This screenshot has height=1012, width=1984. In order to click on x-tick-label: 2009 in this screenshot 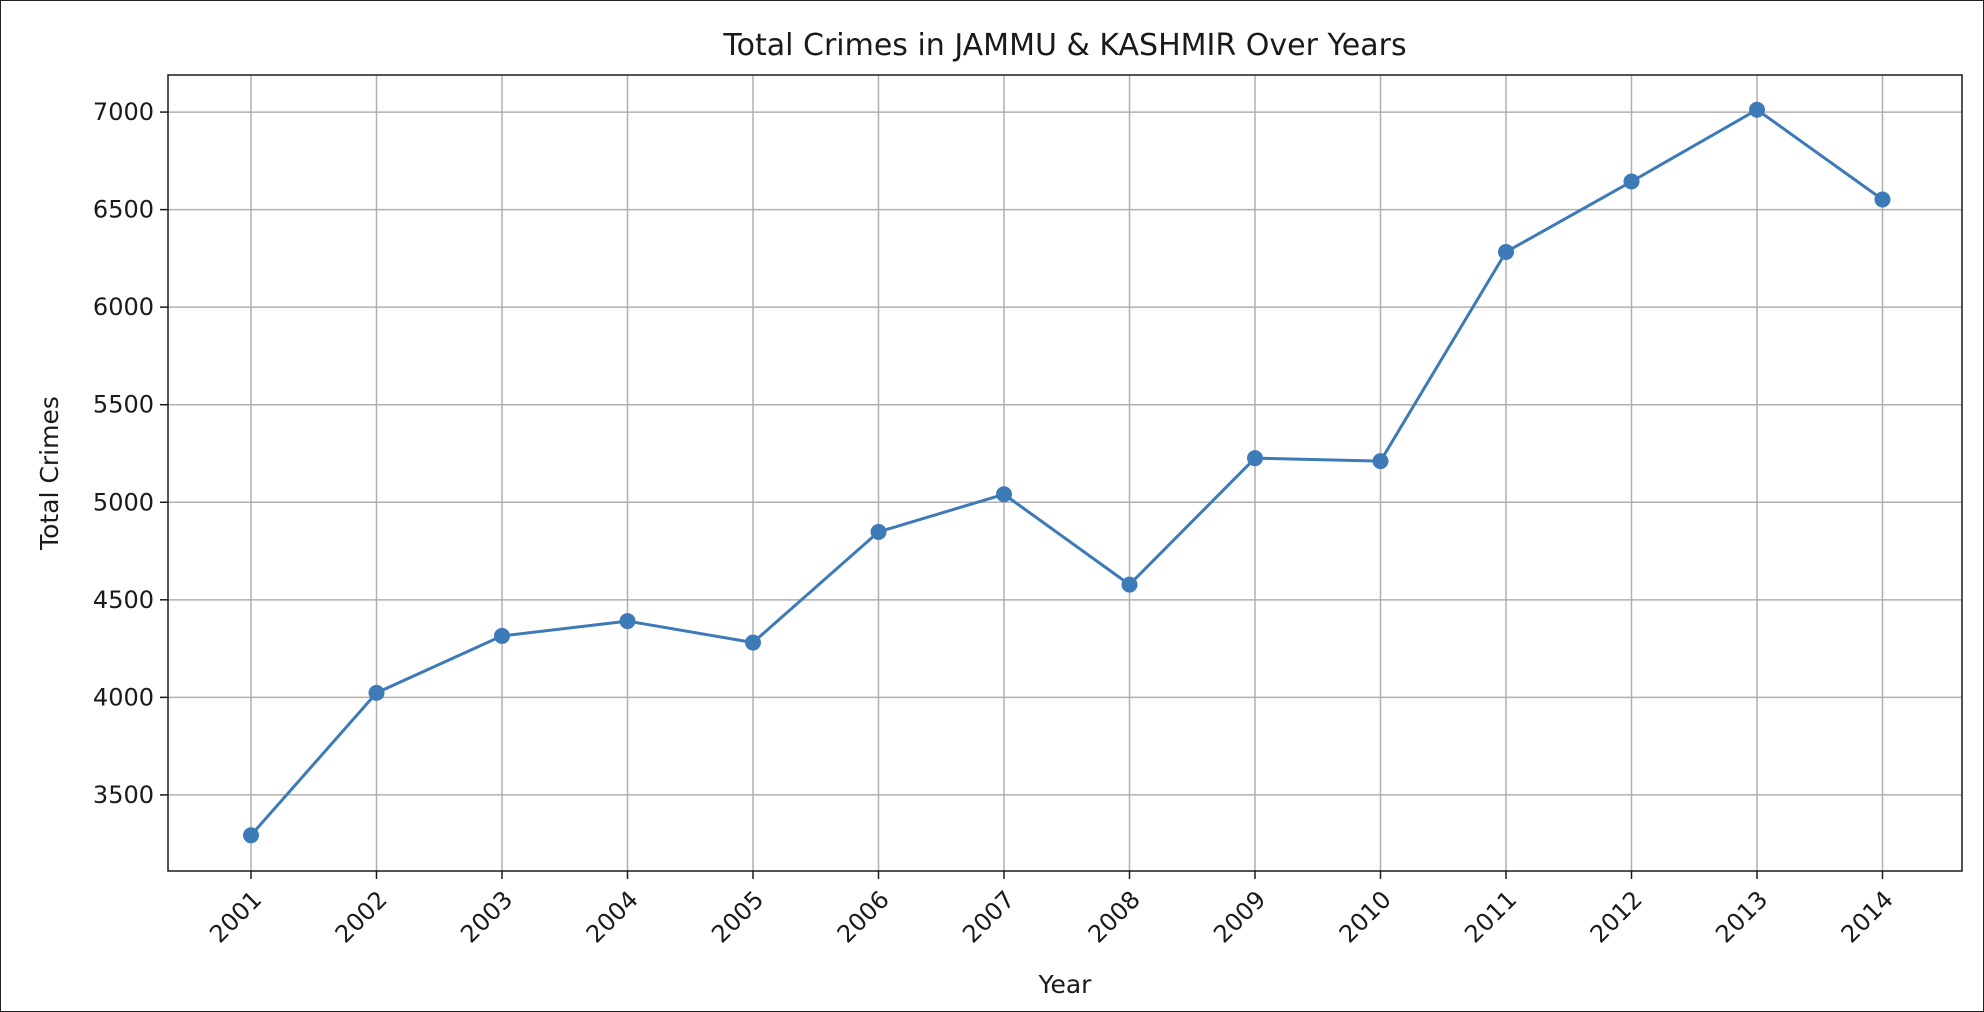, I will do `click(1239, 916)`.